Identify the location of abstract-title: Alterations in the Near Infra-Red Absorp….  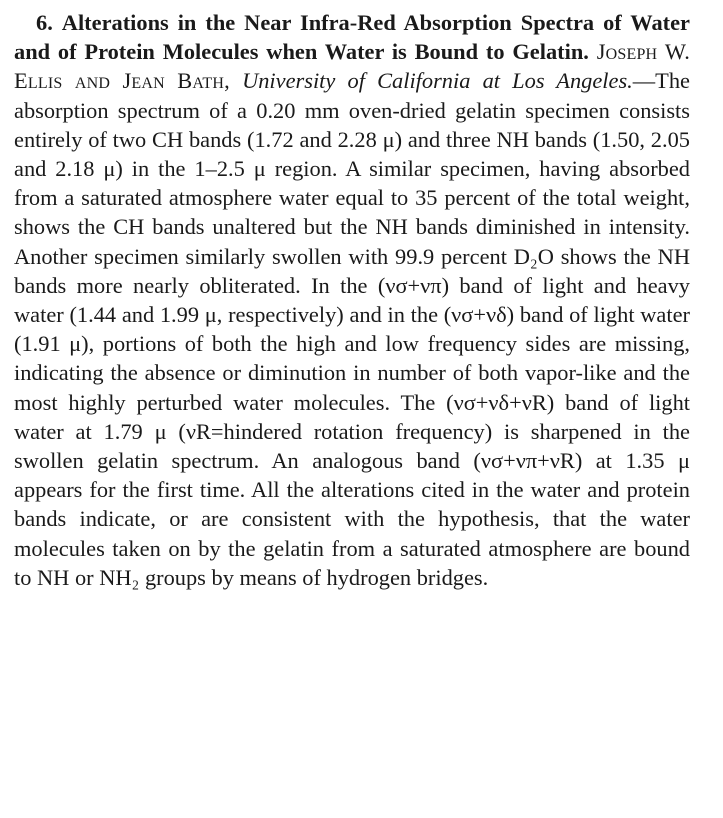
(352, 37).